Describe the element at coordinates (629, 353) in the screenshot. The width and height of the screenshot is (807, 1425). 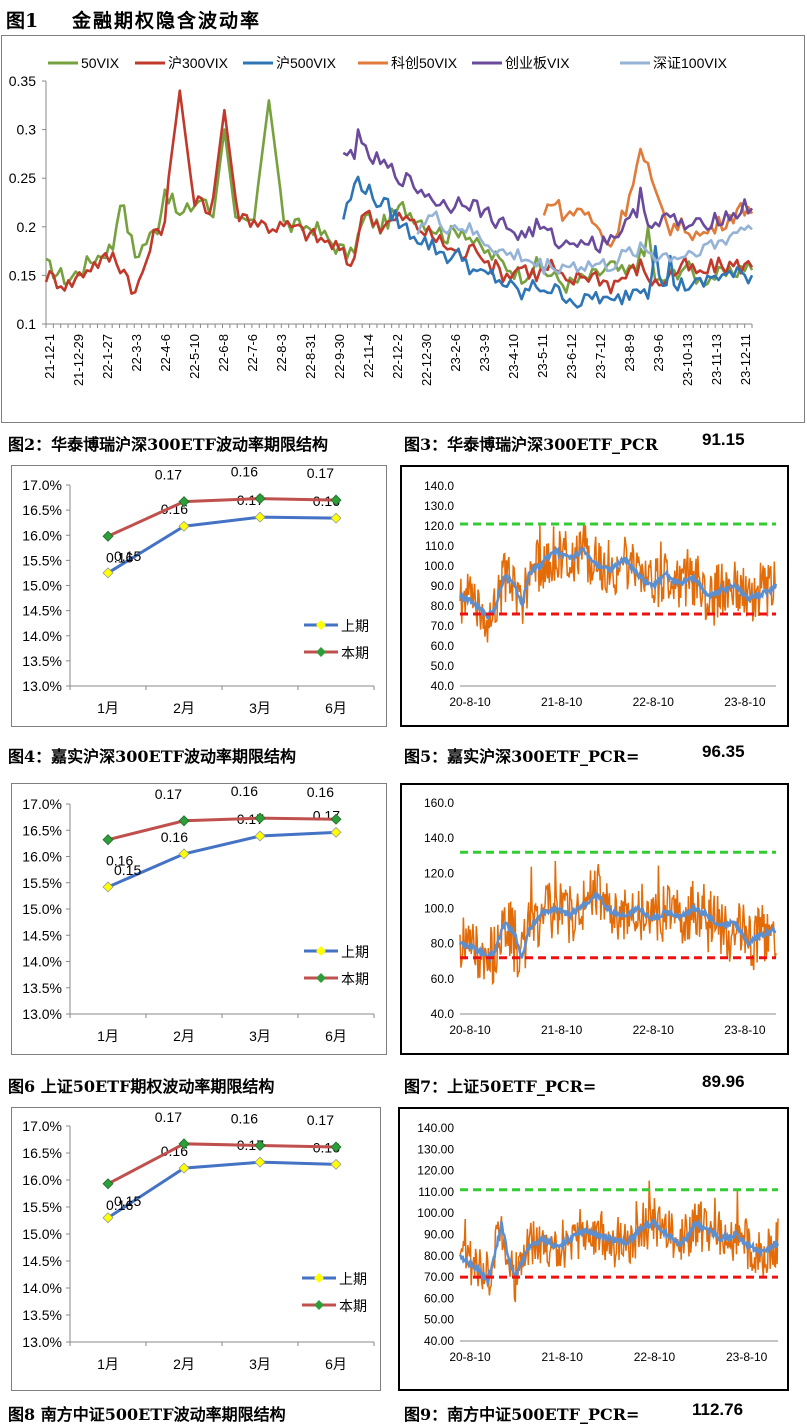
I see `fig1-x-tick-label: 23-8-9` at that location.